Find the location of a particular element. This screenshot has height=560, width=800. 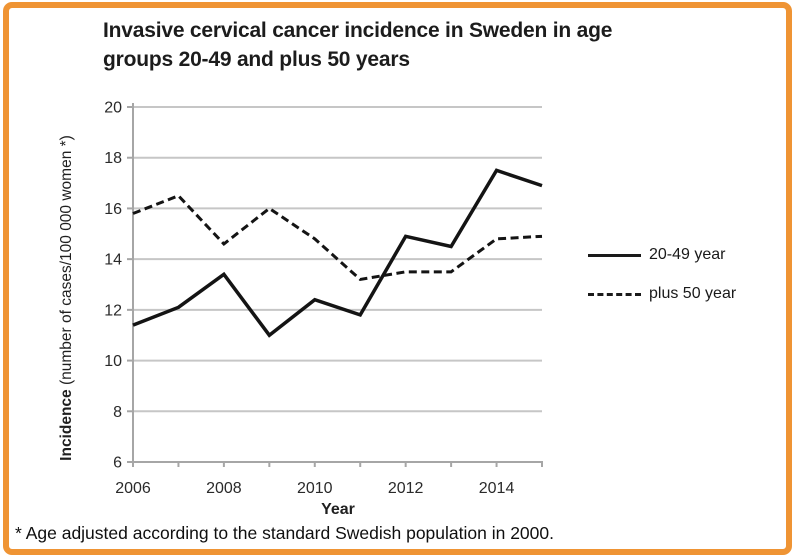

svg-text: 18 is located at coordinates (113, 158).